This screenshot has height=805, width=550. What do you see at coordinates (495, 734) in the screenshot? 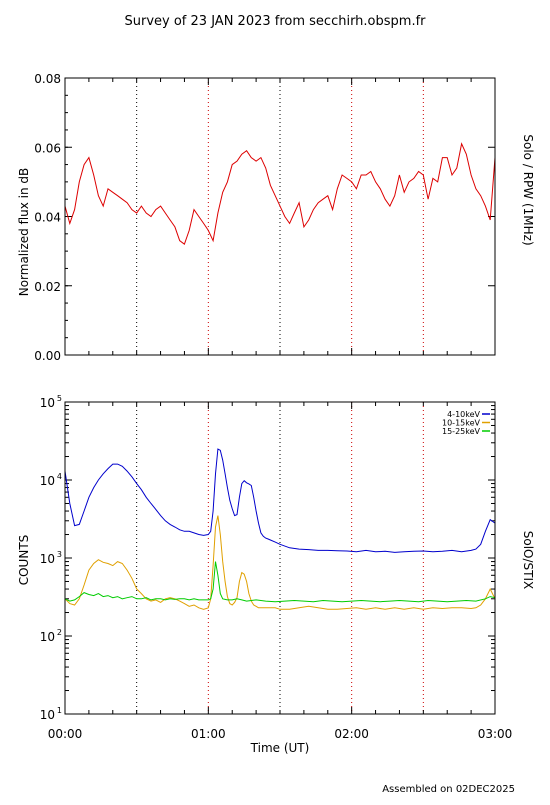
I see `stix-xtick-label: 03:00` at bounding box center [495, 734].